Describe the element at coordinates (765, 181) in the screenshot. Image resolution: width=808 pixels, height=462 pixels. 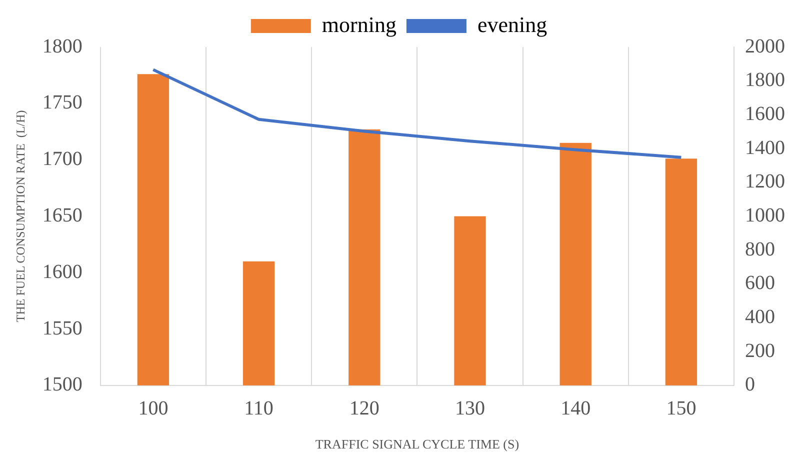
I see `y2-tick-label: 1200` at that location.